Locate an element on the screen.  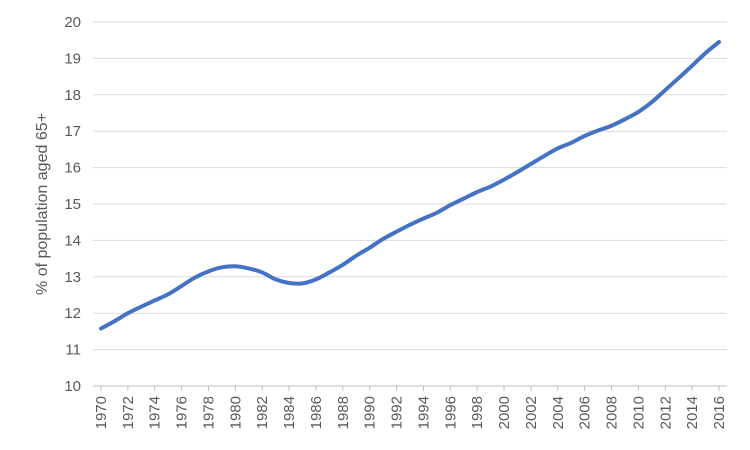
x-tick-label: 2008 is located at coordinates (612, 412).